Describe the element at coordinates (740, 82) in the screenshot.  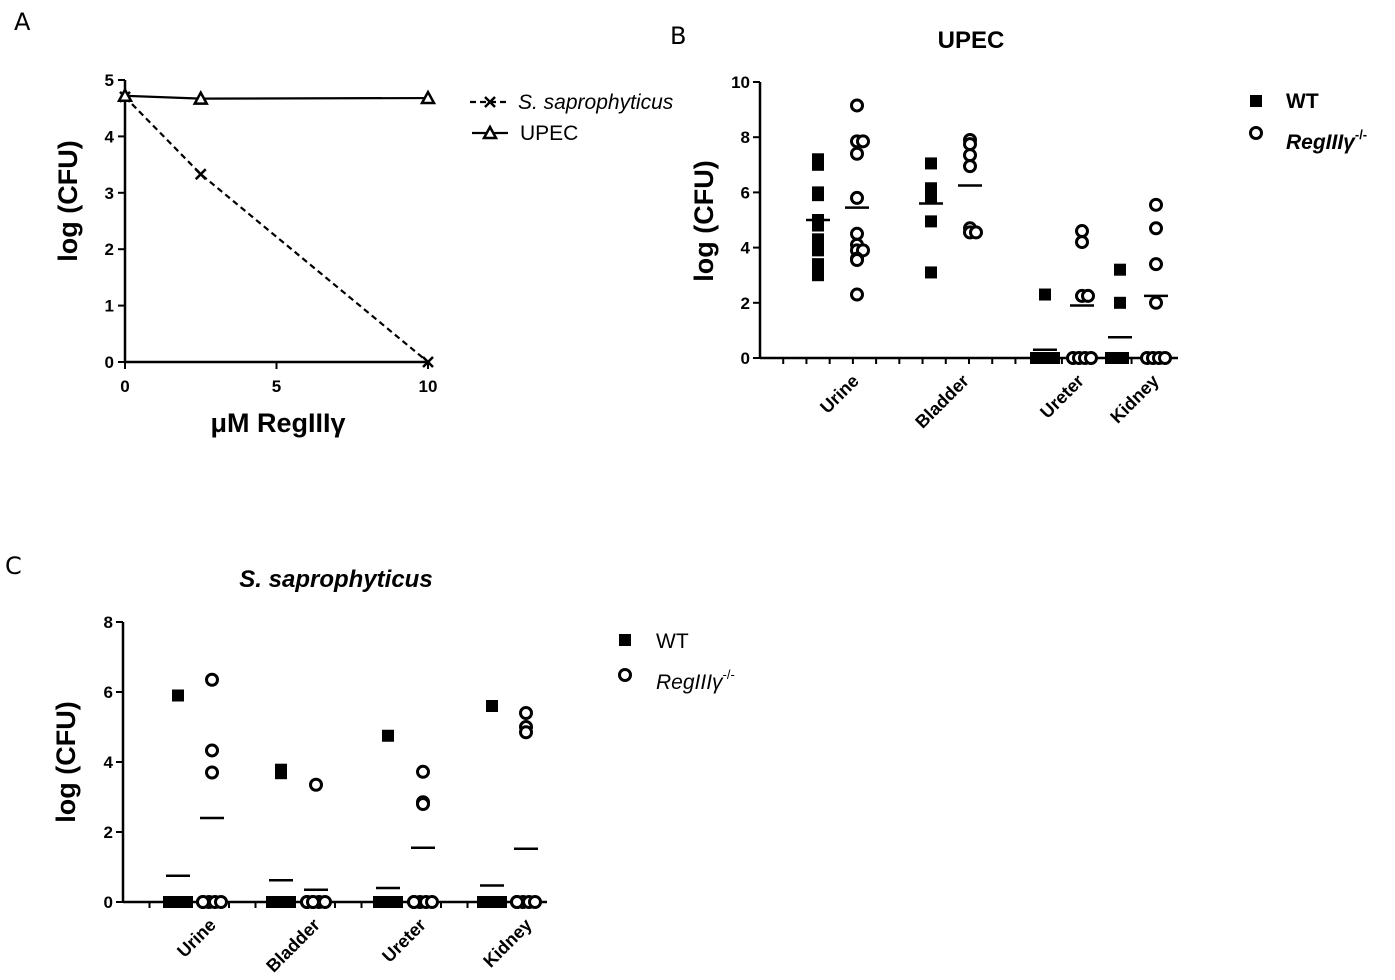
I see `panel-b-ytick-label: 10` at that location.